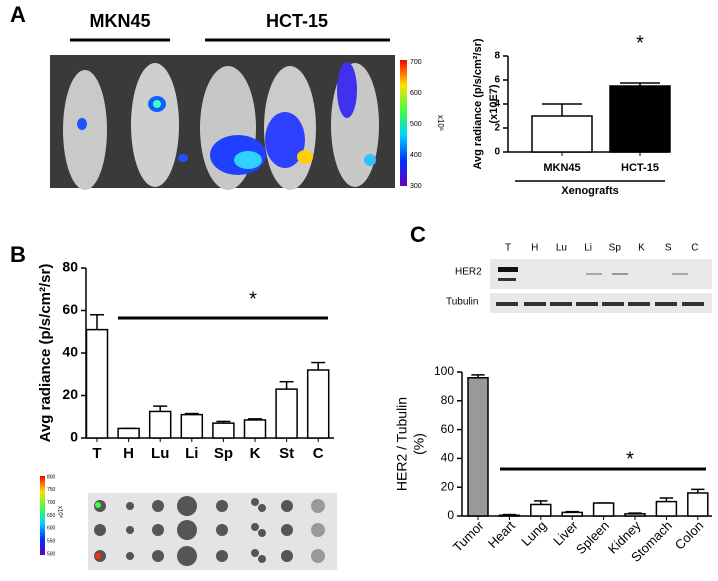 This screenshot has height=581, width=718. What do you see at coordinates (497, 104) in the screenshot?
I see `y-tick-label: 4` at bounding box center [497, 104].